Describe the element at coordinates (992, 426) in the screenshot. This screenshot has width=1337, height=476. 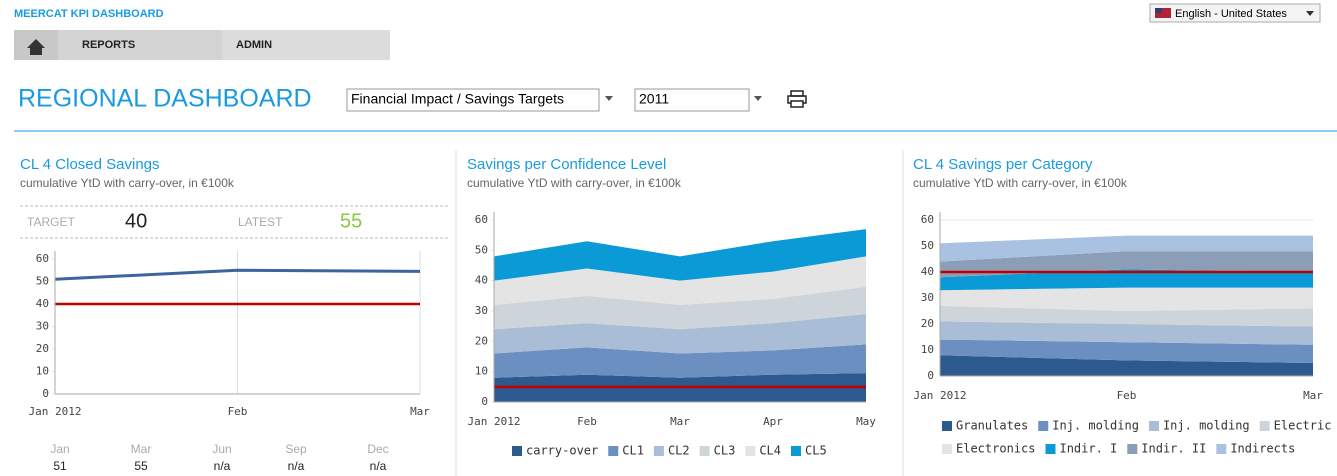
I see `legend-label: Granulates` at that location.